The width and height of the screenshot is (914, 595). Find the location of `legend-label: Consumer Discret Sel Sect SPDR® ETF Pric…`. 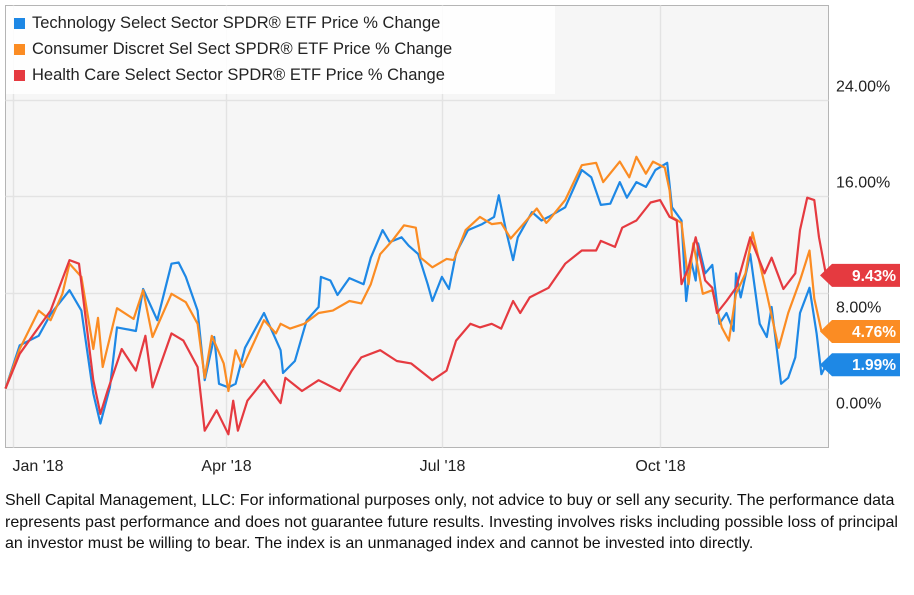

legend-label: Consumer Discret Sel Sect SPDR® ETF Pric… is located at coordinates (242, 48).